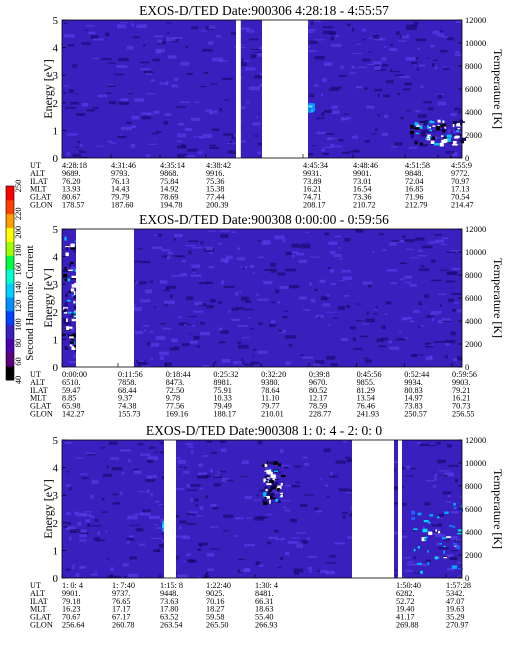 Image resolution: width=505 pixels, height=649 pixels. I want to click on table-row-label: GLAT, so click(40, 406).